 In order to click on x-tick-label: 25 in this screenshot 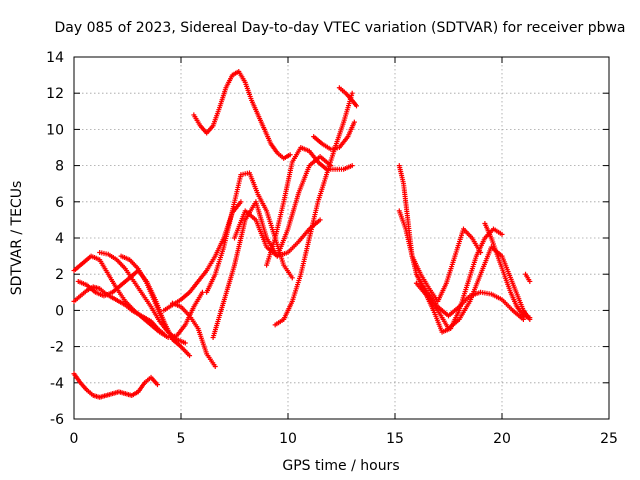, I will do `click(609, 439)`.